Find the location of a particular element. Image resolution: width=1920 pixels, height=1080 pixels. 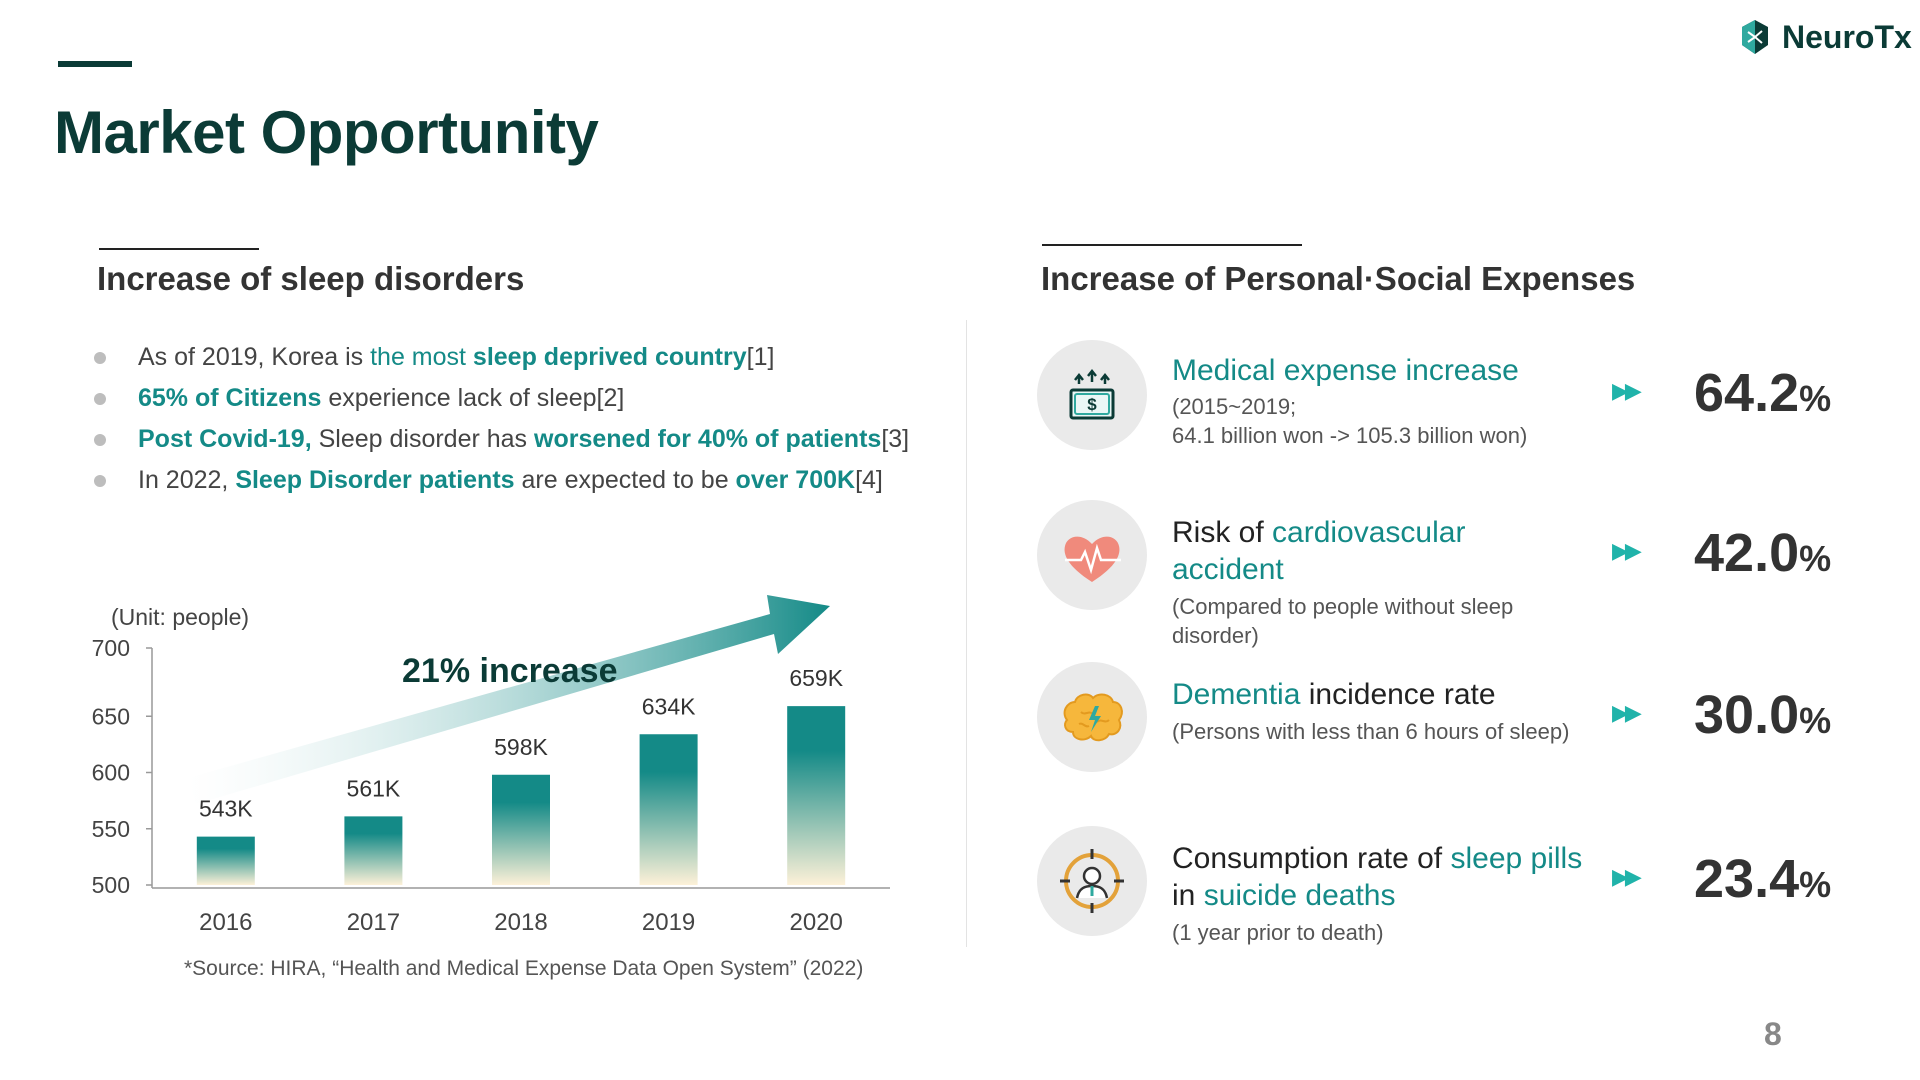

logo-brain-icon is located at coordinates (1755, 37).